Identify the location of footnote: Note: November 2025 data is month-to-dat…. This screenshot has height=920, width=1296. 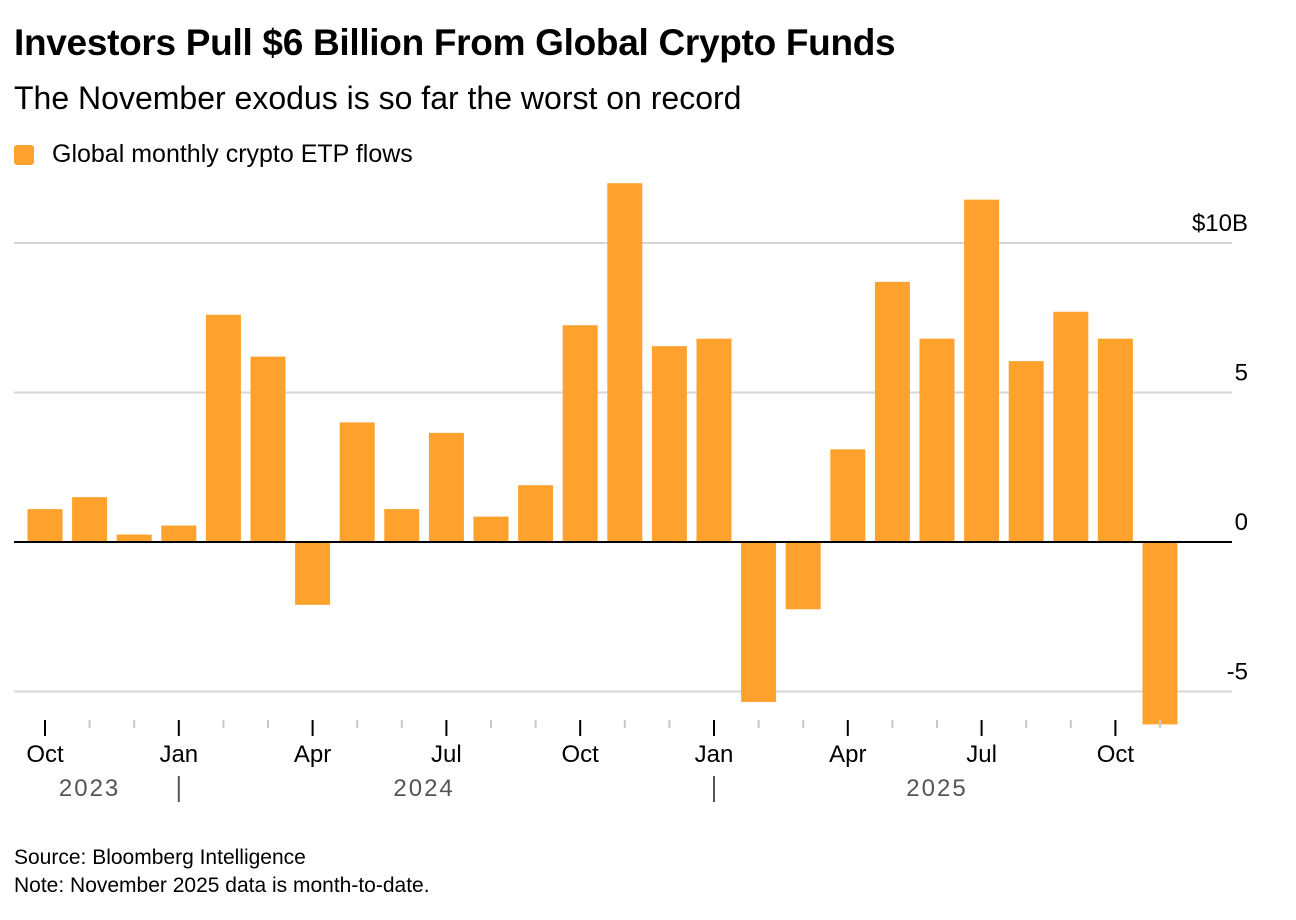
(222, 885).